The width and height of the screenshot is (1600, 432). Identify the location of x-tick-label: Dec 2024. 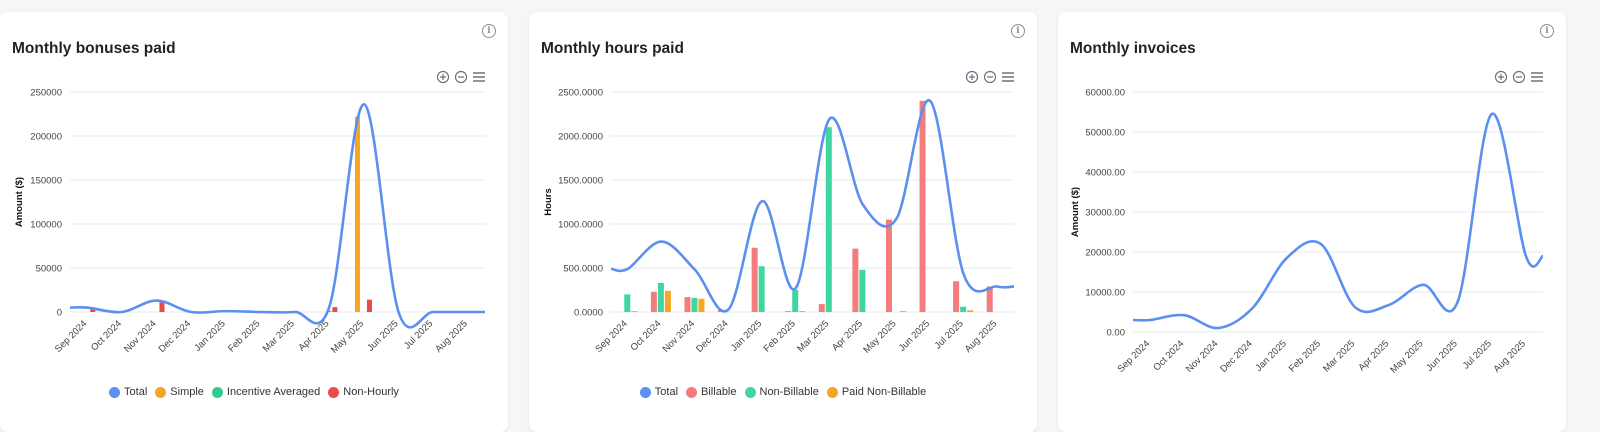
(712, 336).